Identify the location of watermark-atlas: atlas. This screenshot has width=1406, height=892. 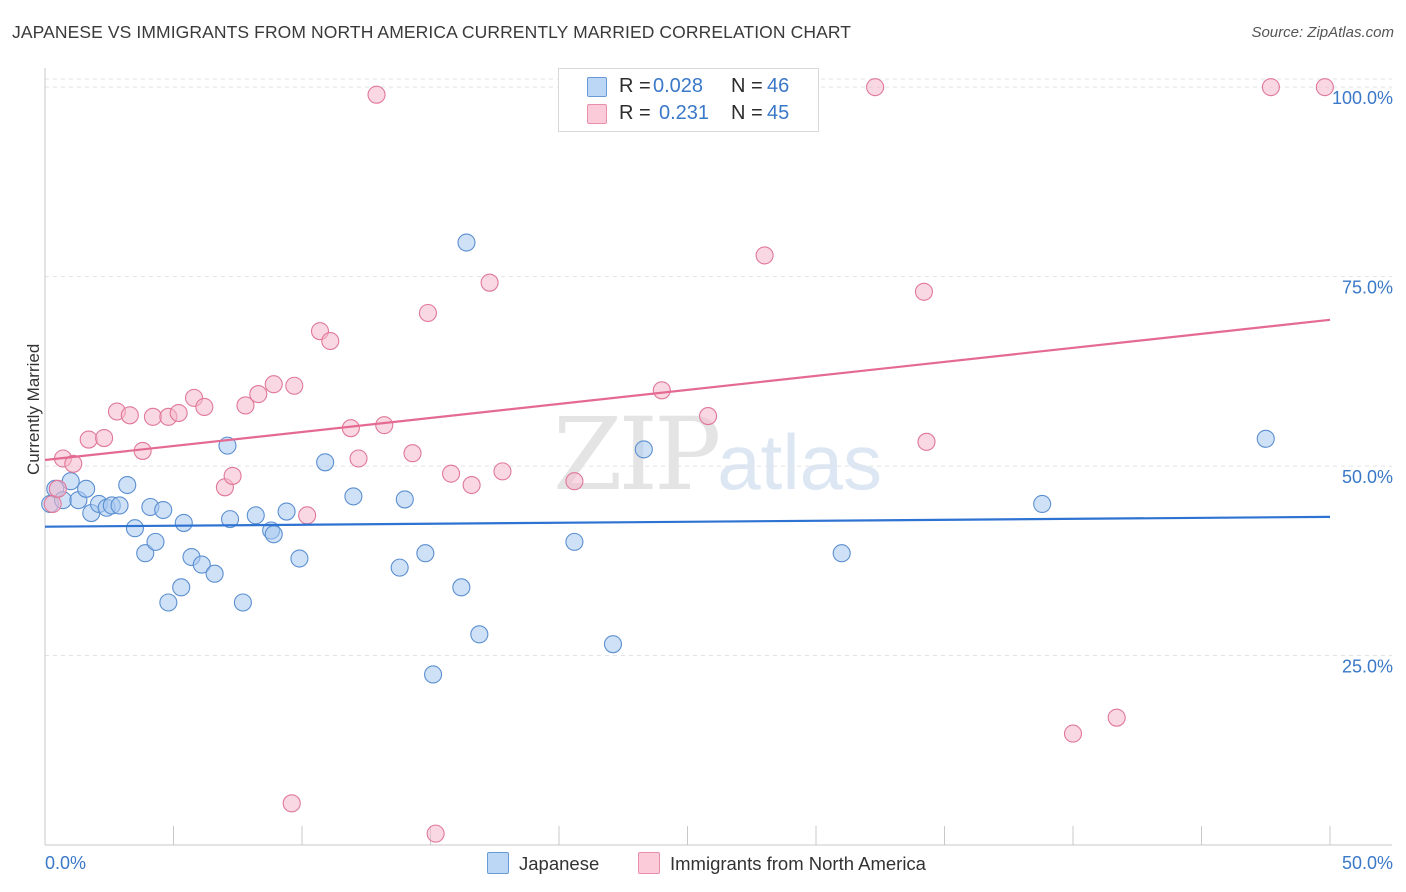
(800, 462).